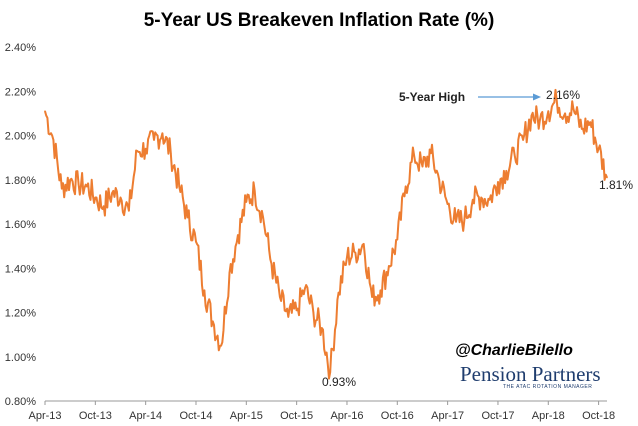 This screenshot has width=638, height=426. Describe the element at coordinates (563, 95) in the screenshot. I see `high-value-label: 2.16%` at that location.